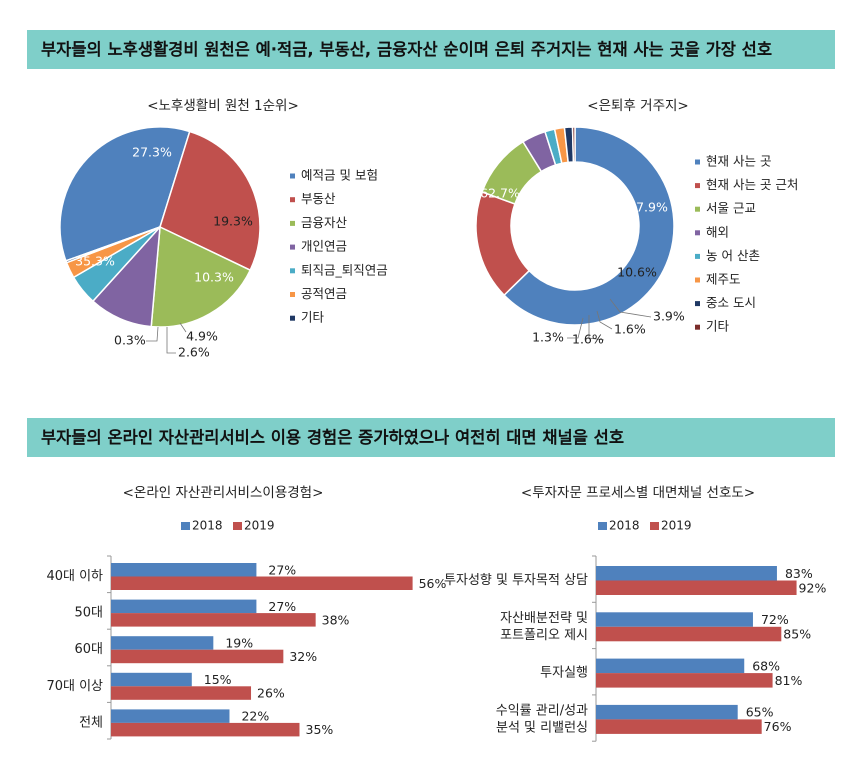  I want to click on category-label: 자산배분전략 및, so click(544, 618).